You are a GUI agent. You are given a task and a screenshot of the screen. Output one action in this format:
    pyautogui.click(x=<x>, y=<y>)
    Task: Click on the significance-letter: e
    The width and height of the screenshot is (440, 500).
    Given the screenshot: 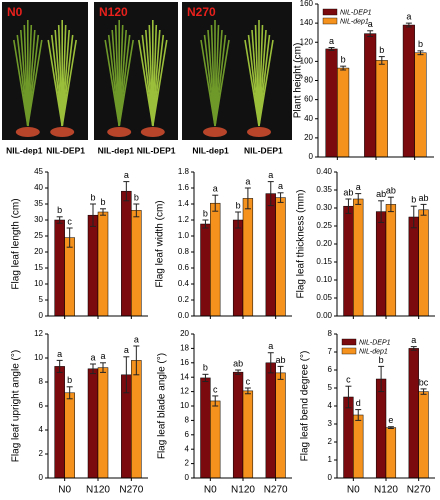 What is the action you would take?
    pyautogui.click(x=390, y=420)
    